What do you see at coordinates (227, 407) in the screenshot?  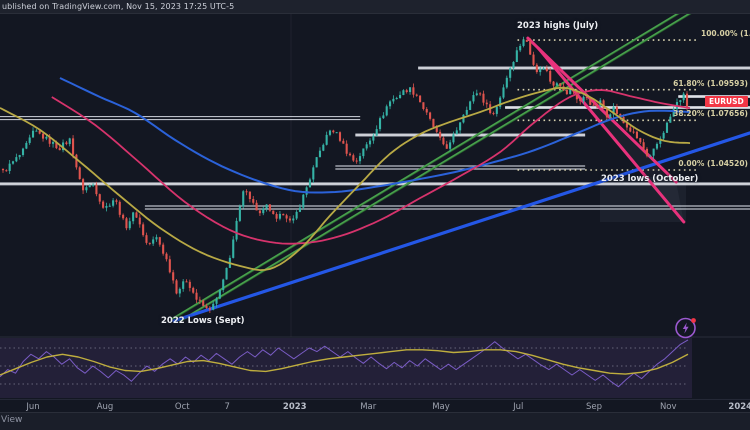 I see `time-axis-label: 7` at bounding box center [227, 407].